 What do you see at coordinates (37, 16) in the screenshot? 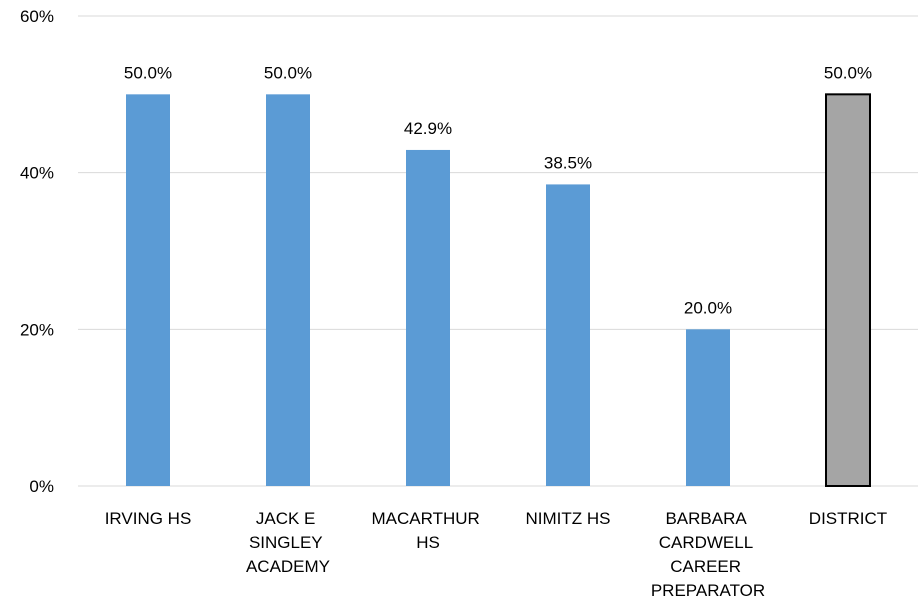
I see `y-tick-label: 60%` at bounding box center [37, 16].